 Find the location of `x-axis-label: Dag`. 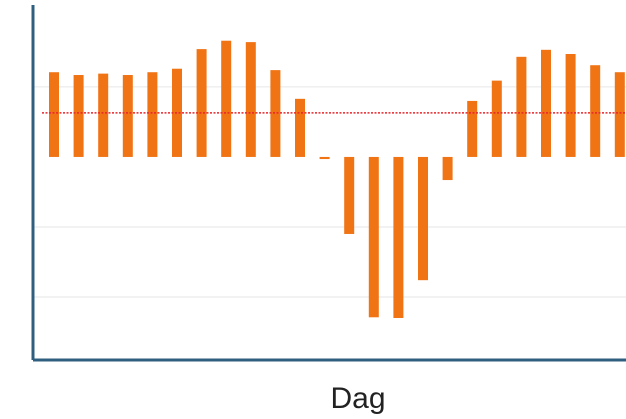

x-axis-label: Dag is located at coordinates (357, 398).